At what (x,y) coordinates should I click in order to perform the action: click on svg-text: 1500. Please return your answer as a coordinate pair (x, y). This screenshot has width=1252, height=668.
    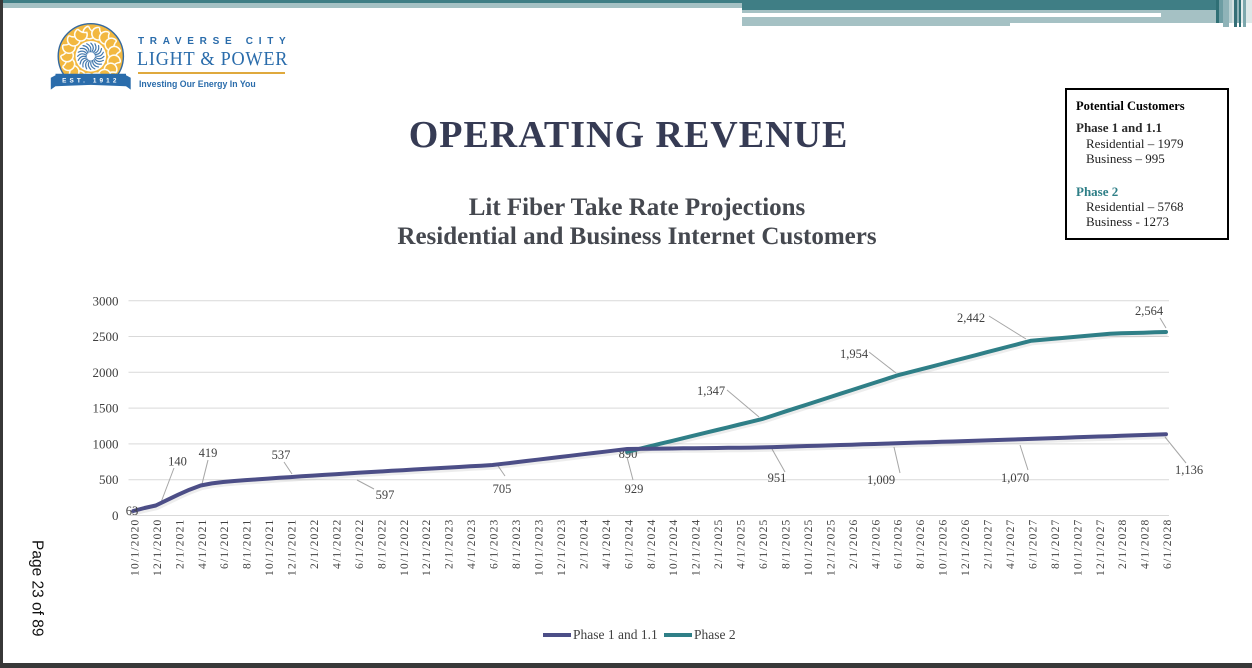
    Looking at the image, I should click on (106, 408).